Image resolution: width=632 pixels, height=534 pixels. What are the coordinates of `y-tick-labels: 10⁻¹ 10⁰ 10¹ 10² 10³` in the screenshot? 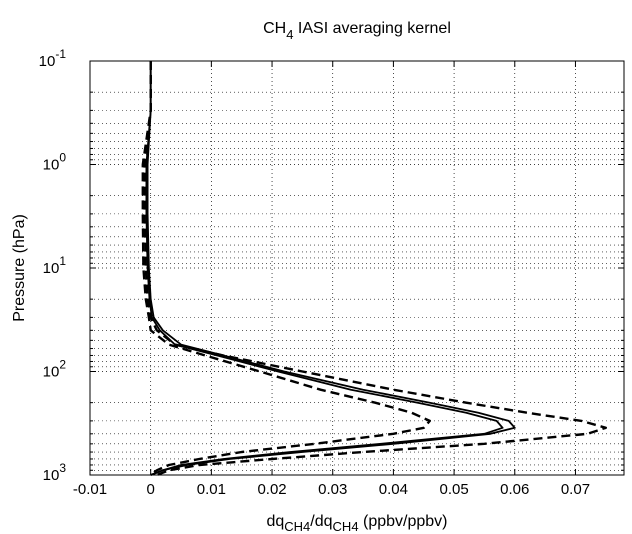 It's located at (53, 265).